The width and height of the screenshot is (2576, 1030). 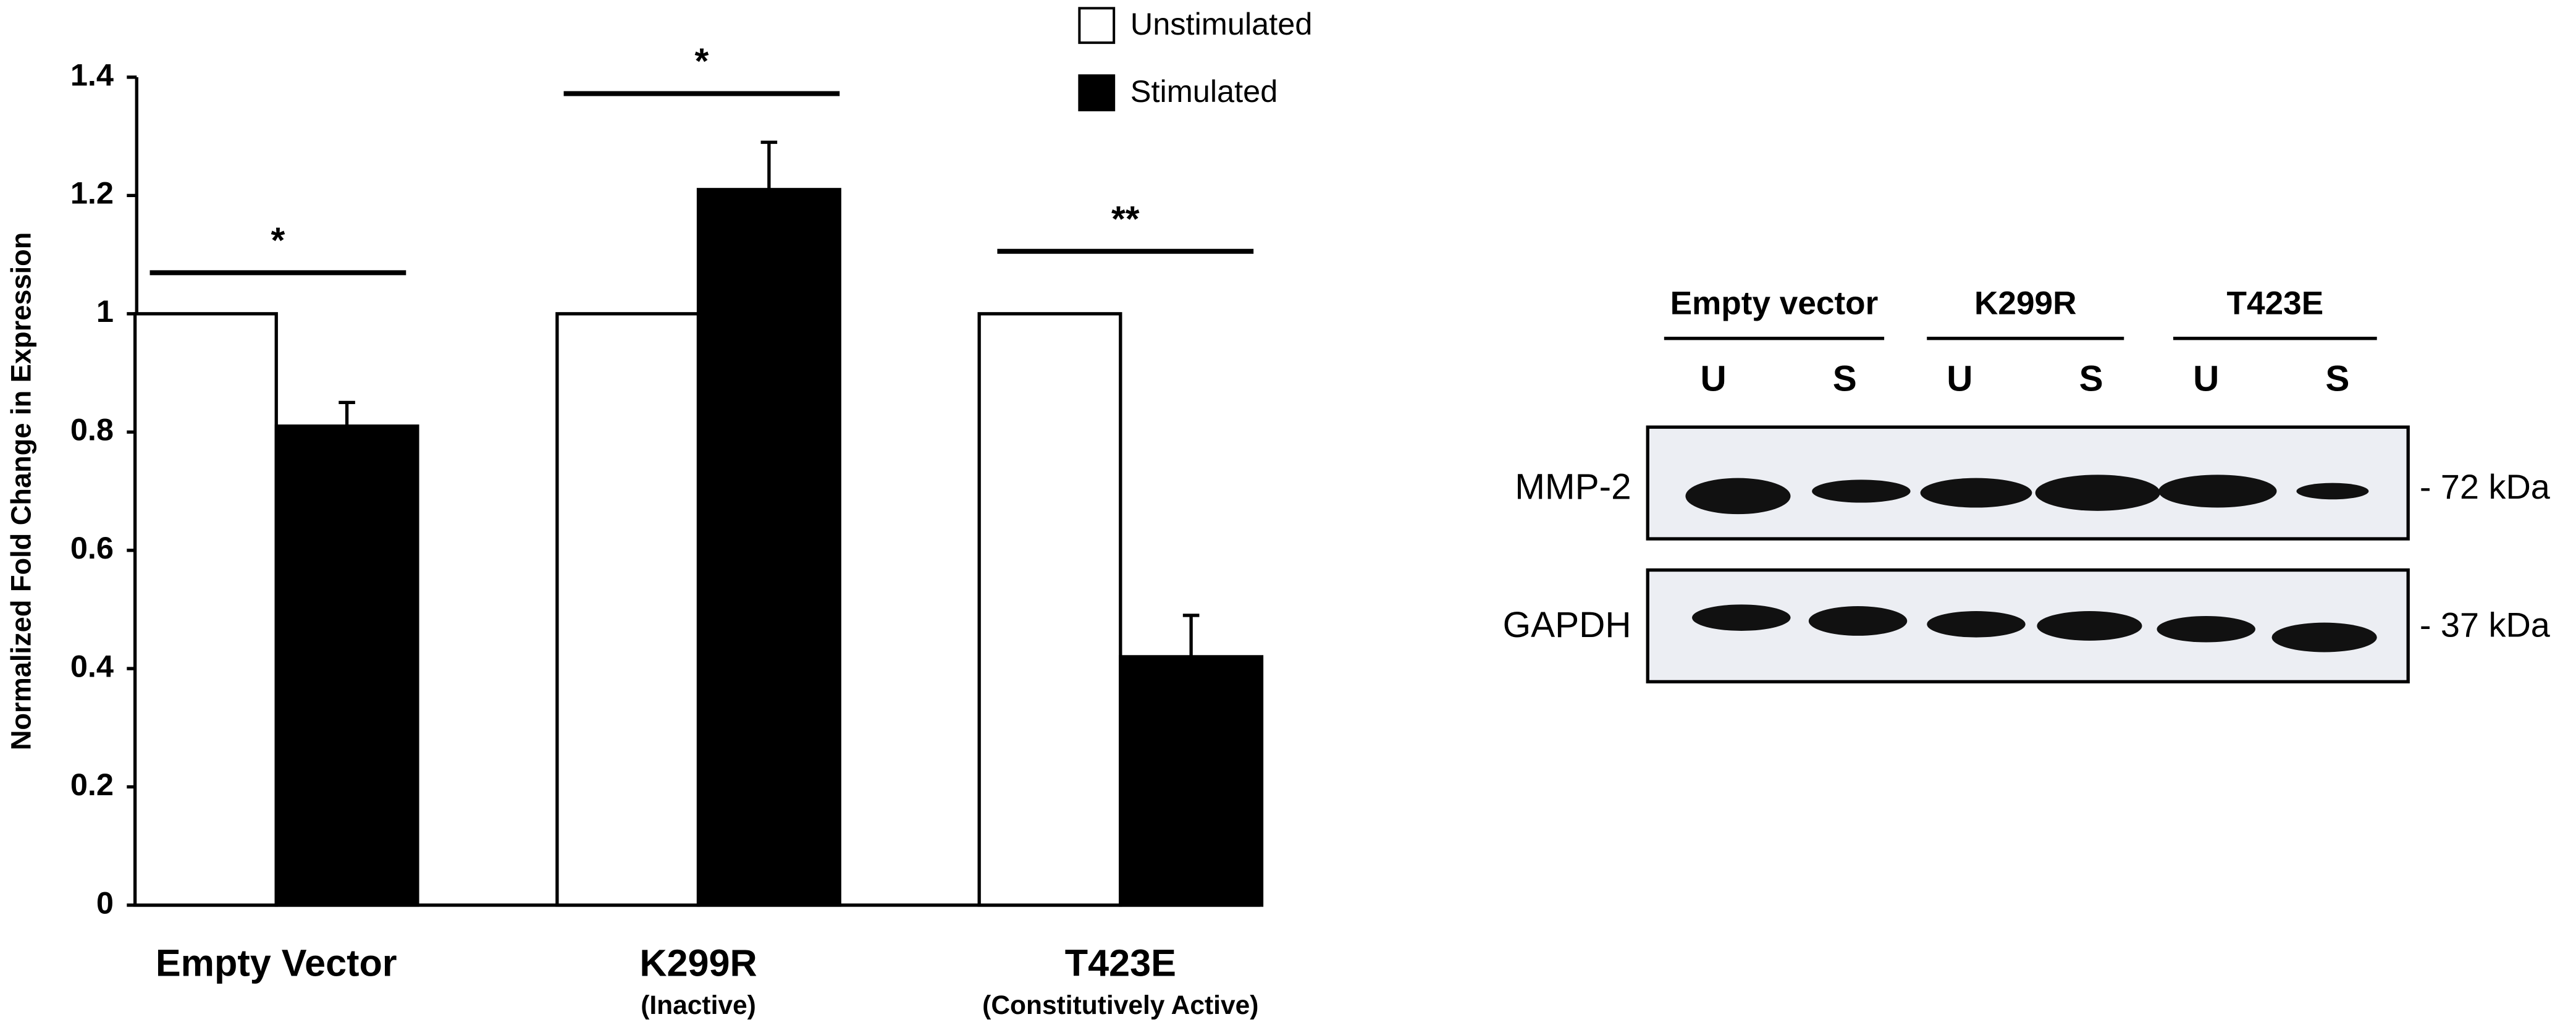 What do you see at coordinates (92, 74) in the screenshot?
I see `y-tick-label: 1.4` at bounding box center [92, 74].